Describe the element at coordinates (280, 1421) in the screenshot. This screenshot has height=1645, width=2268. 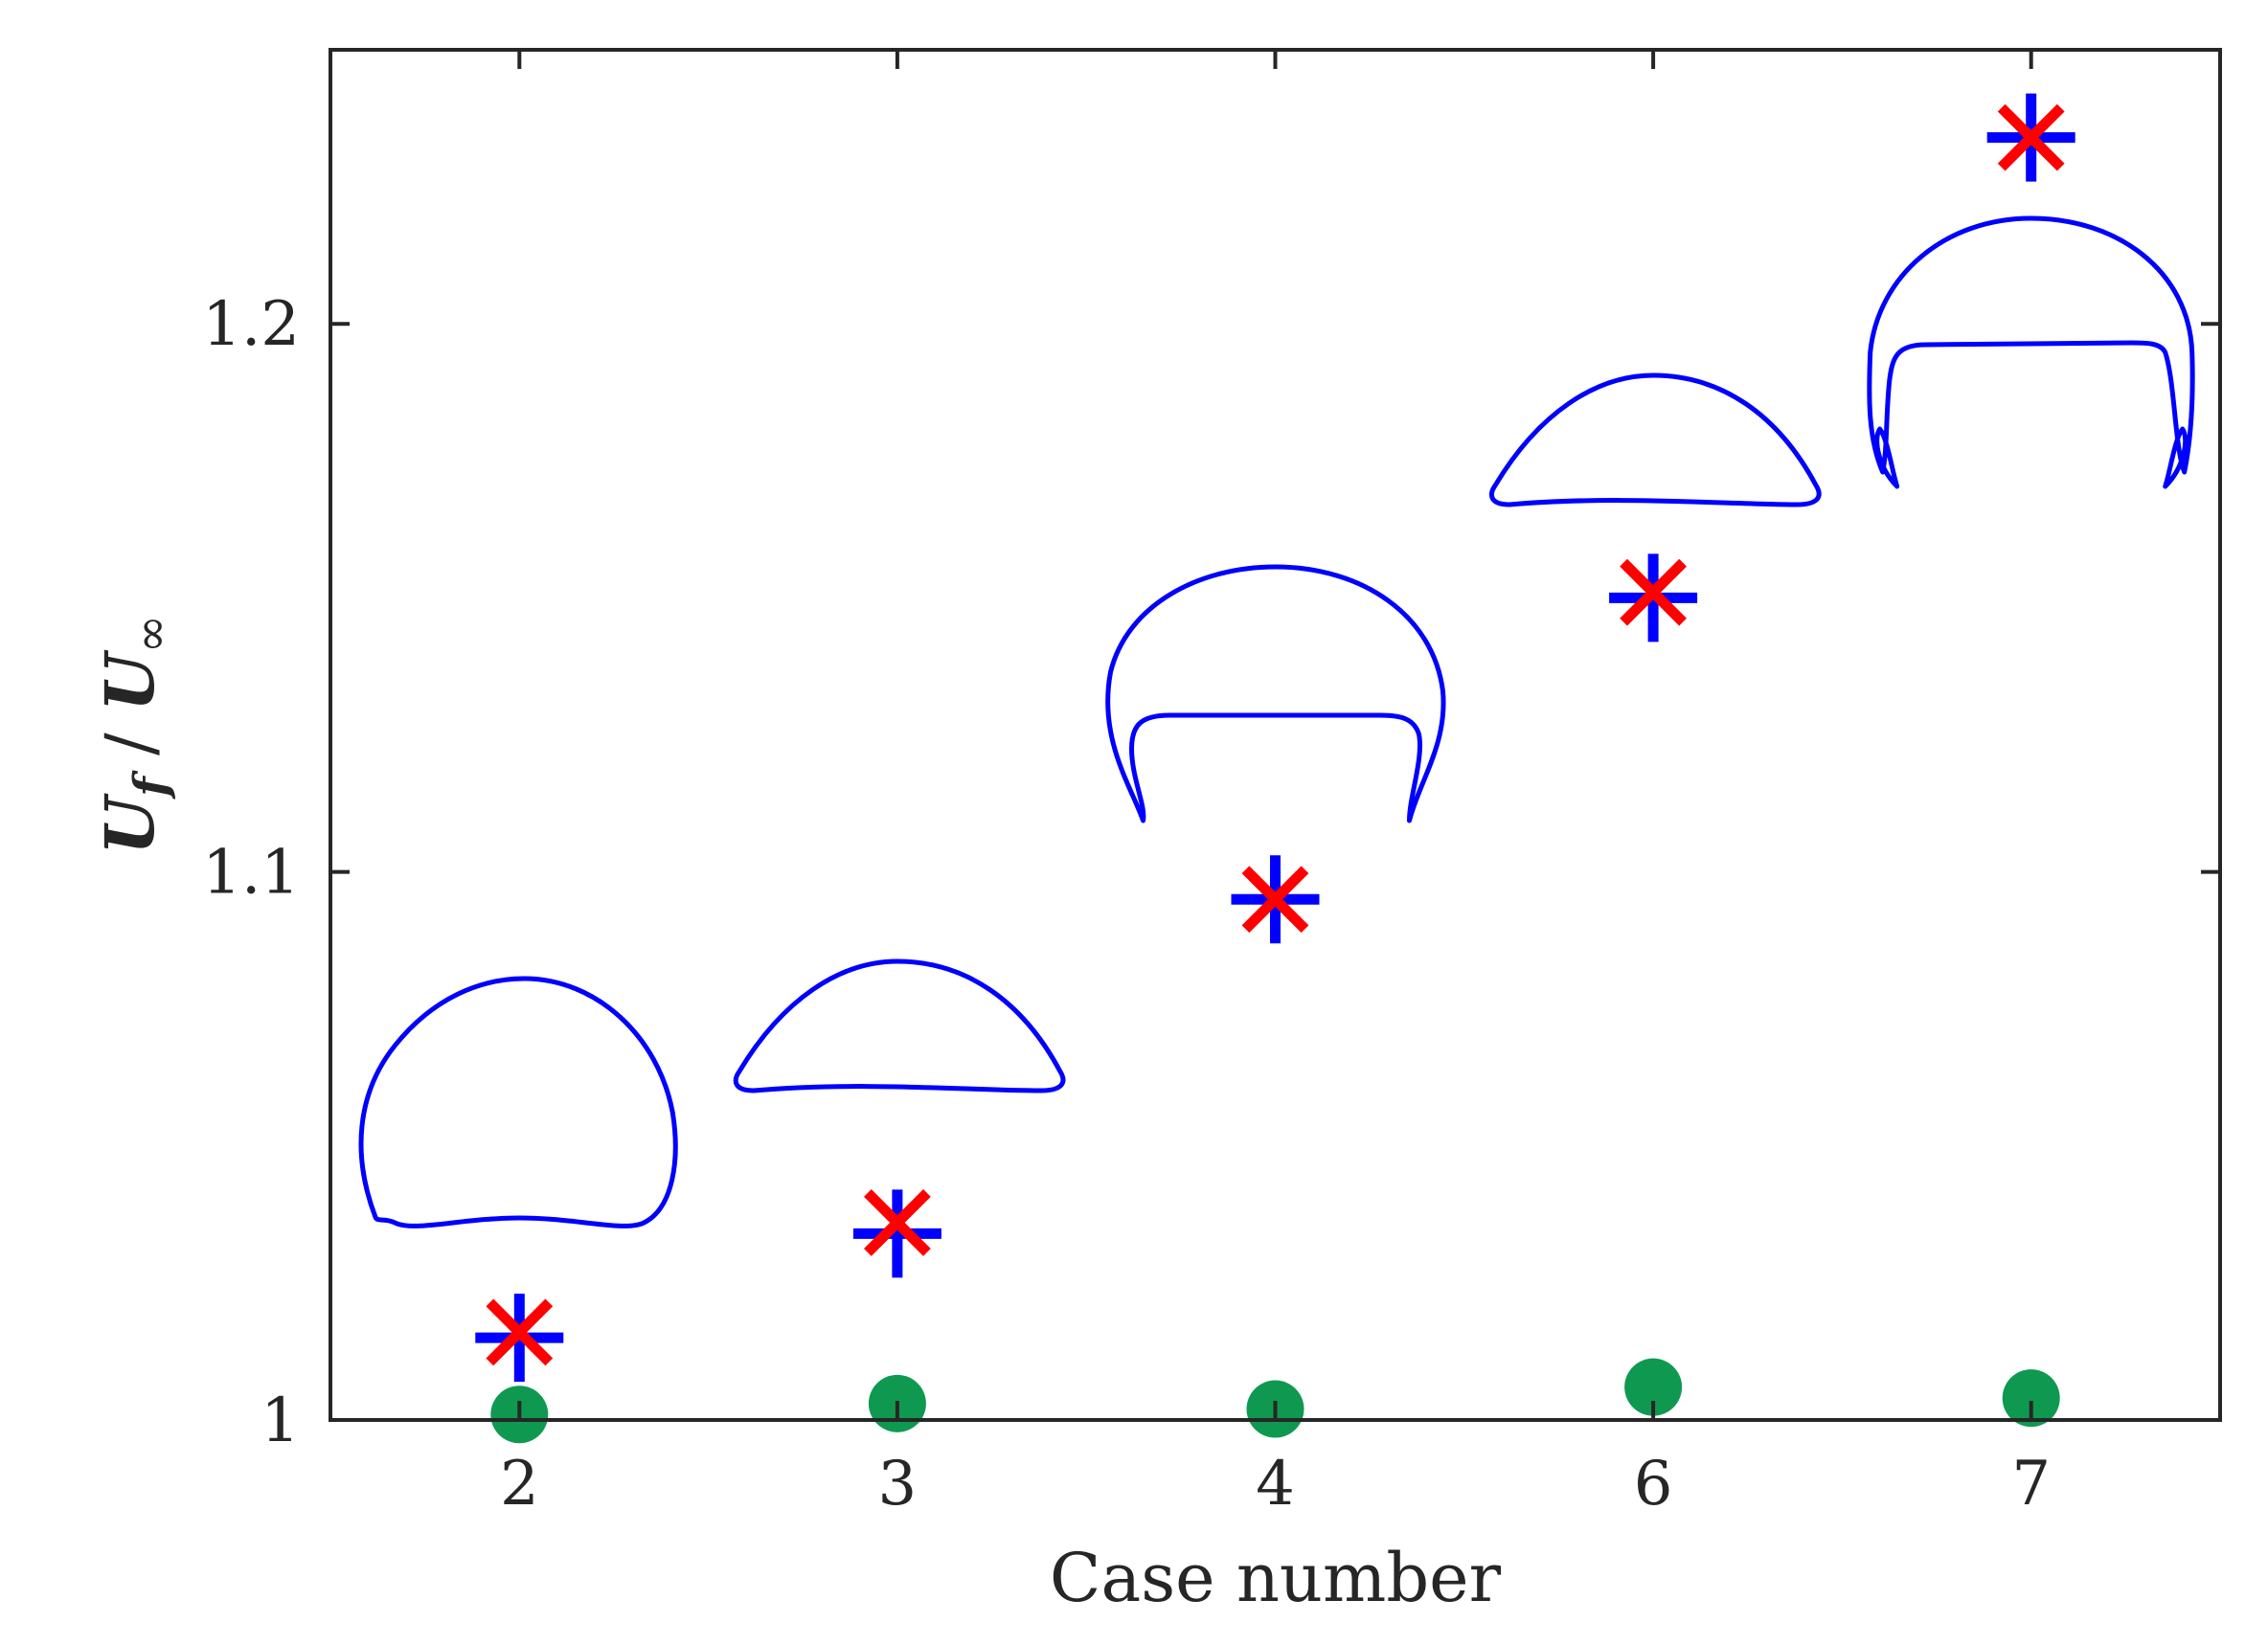
I see `y-tick-label: 1` at that location.